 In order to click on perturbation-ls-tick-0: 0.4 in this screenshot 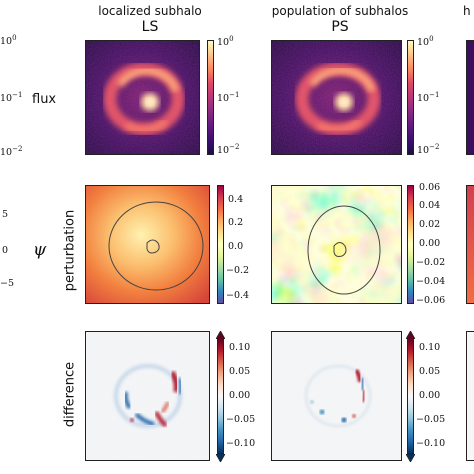, I will do `click(236, 199)`.